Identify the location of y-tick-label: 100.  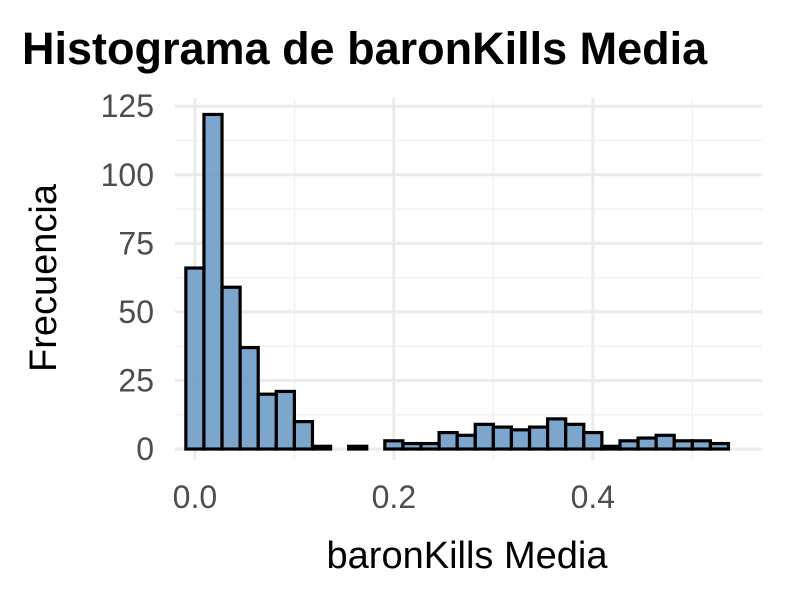
(127, 175).